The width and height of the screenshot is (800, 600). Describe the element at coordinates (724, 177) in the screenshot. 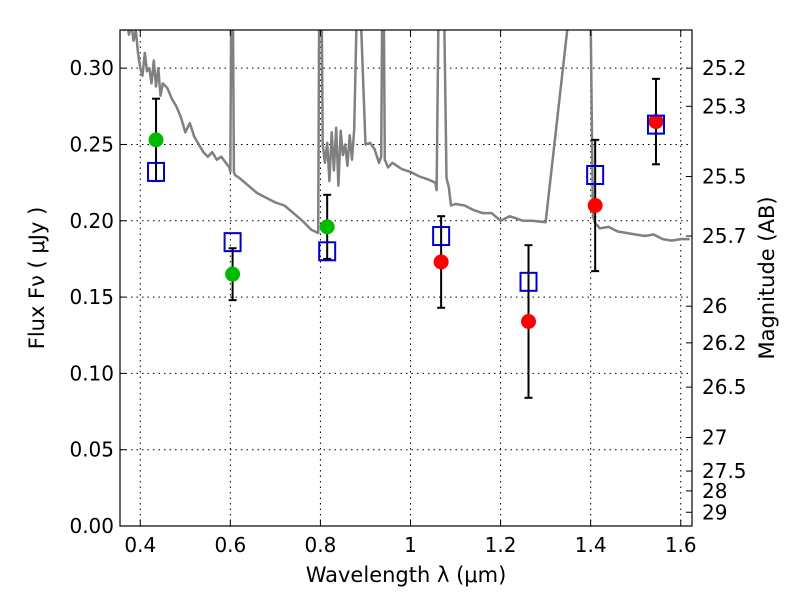

I see `y2-tick-label: 25.5` at that location.